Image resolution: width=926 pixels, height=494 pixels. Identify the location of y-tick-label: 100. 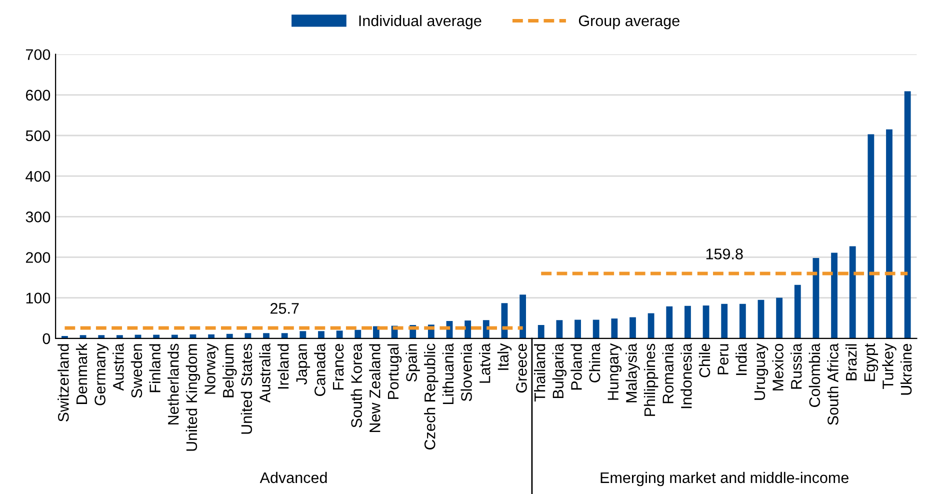
(38, 298).